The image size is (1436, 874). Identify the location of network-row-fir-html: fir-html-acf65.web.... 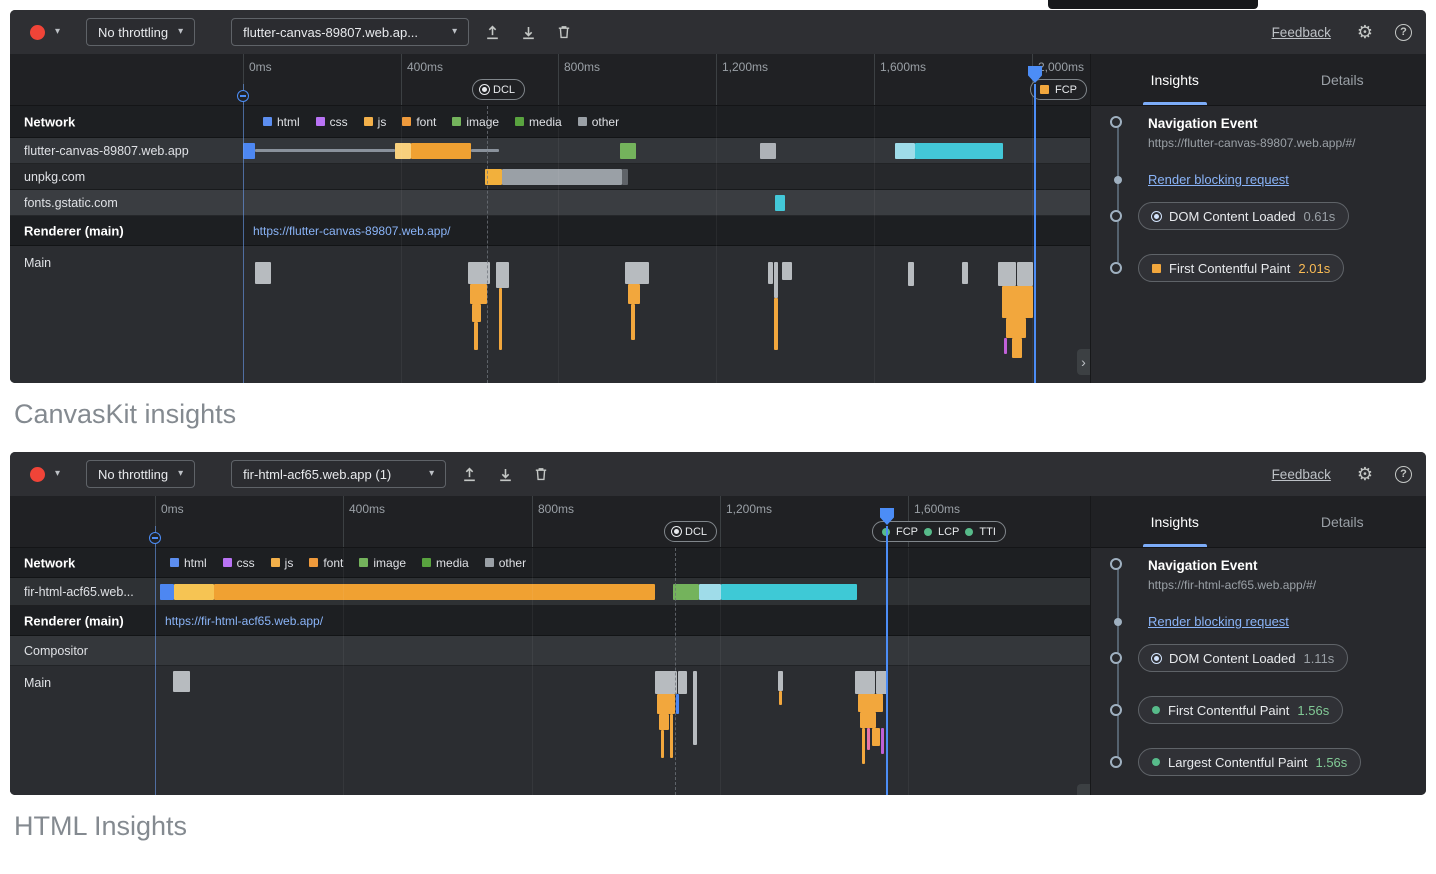
(550, 592).